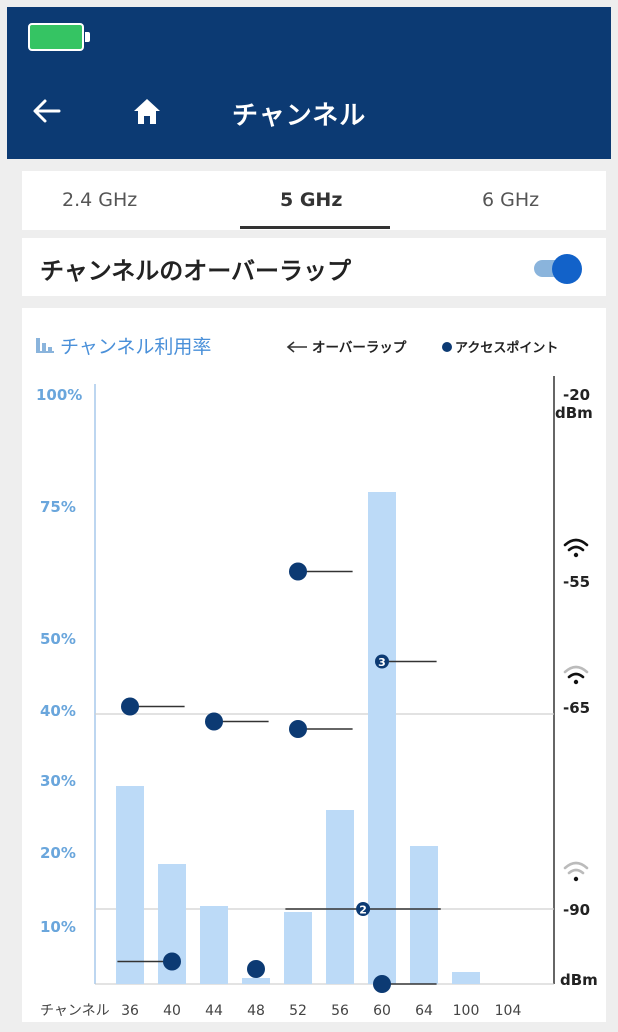  What do you see at coordinates (58, 639) in the screenshot?
I see `y-tick: 50%` at bounding box center [58, 639].